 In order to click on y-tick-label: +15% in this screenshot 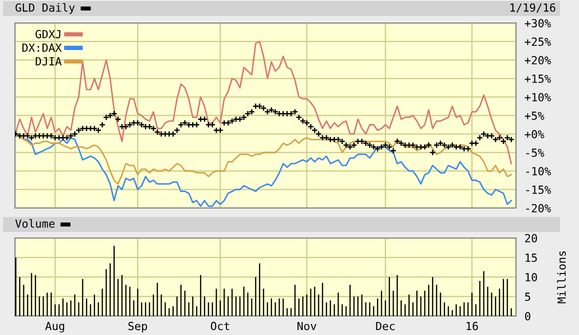, I will do `click(537, 78)`.